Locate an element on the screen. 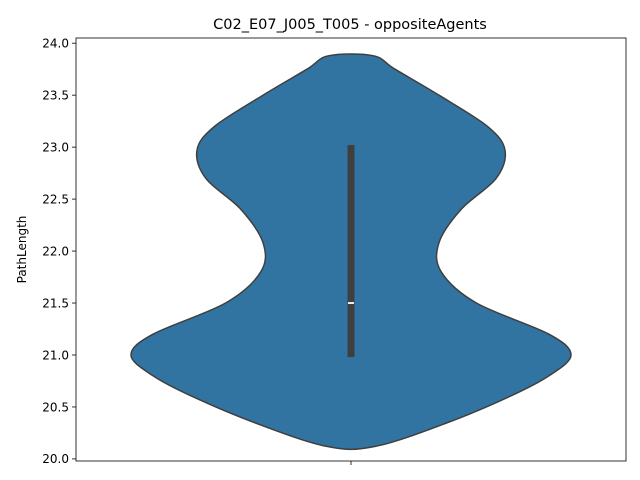 This screenshot has height=480, width=640. y-tick-label: 21.0 is located at coordinates (55, 355).